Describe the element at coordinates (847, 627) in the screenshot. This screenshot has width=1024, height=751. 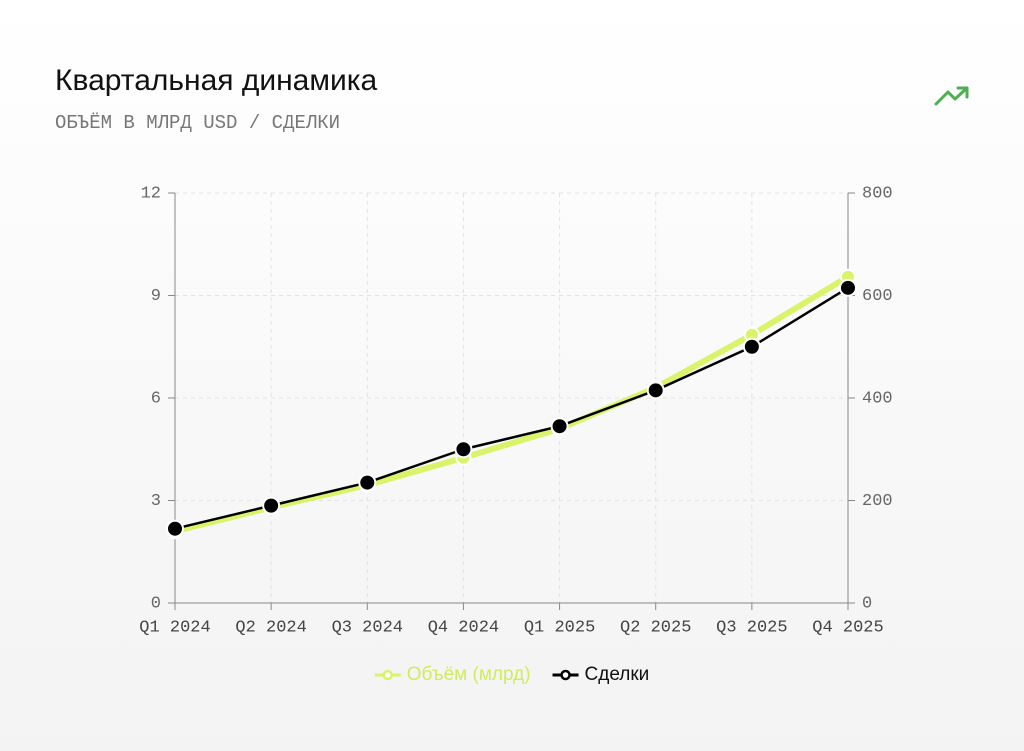
I see `x-tick-label: Q4 2025` at that location.